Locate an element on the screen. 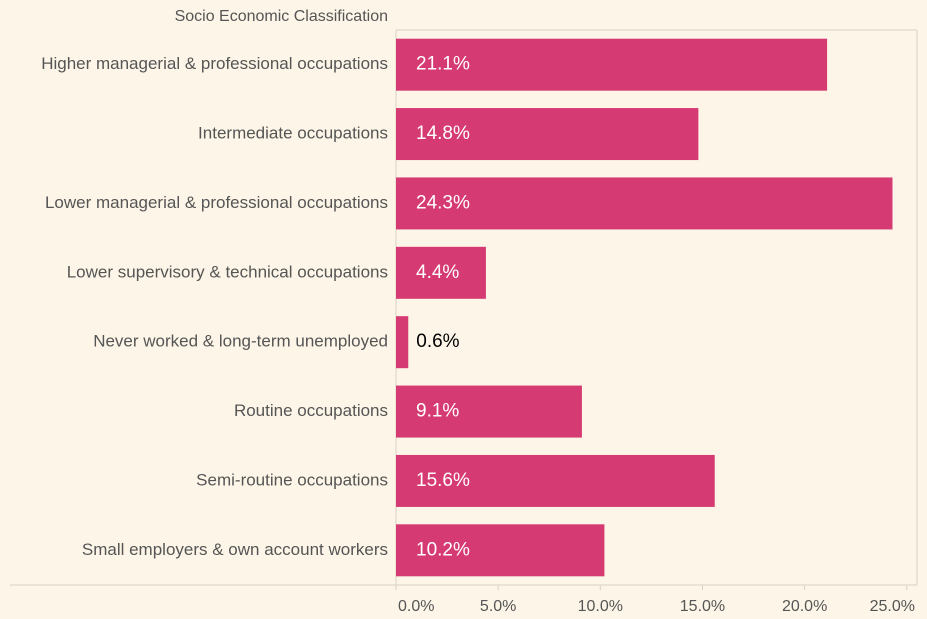 The width and height of the screenshot is (927, 619). x-tick-label: 15.0% is located at coordinates (702, 606).